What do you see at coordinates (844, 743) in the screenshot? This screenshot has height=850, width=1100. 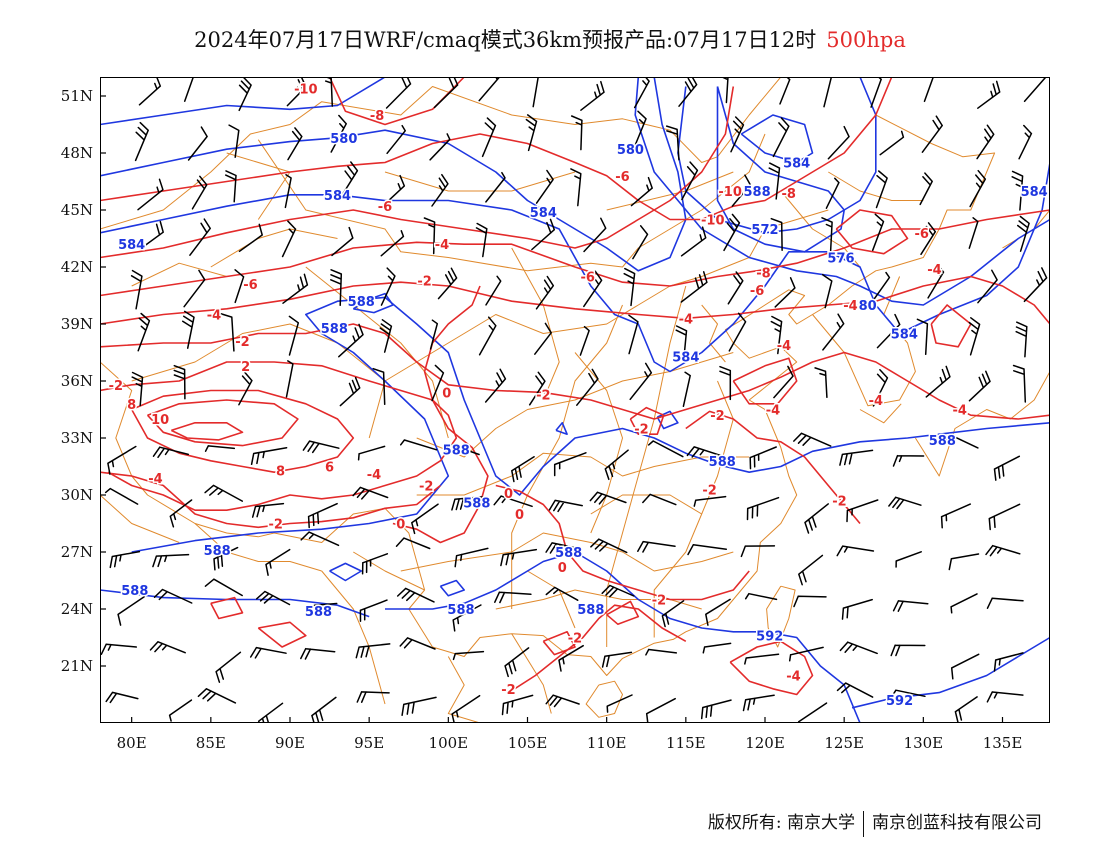 I see `lon-tick-label: 125E` at bounding box center [844, 743].